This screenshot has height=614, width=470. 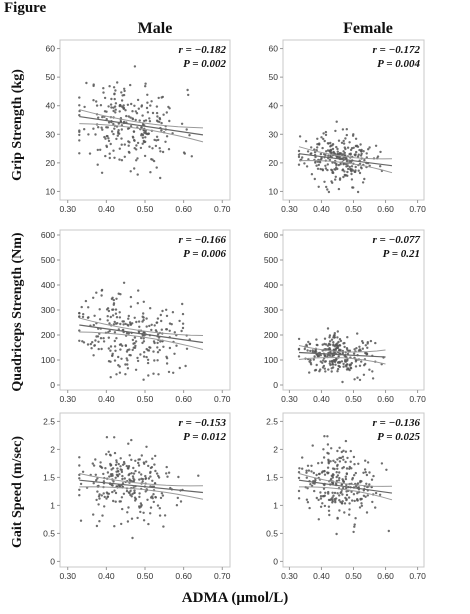 I want to click on panel-2-fit-line, so click(x=141, y=334).